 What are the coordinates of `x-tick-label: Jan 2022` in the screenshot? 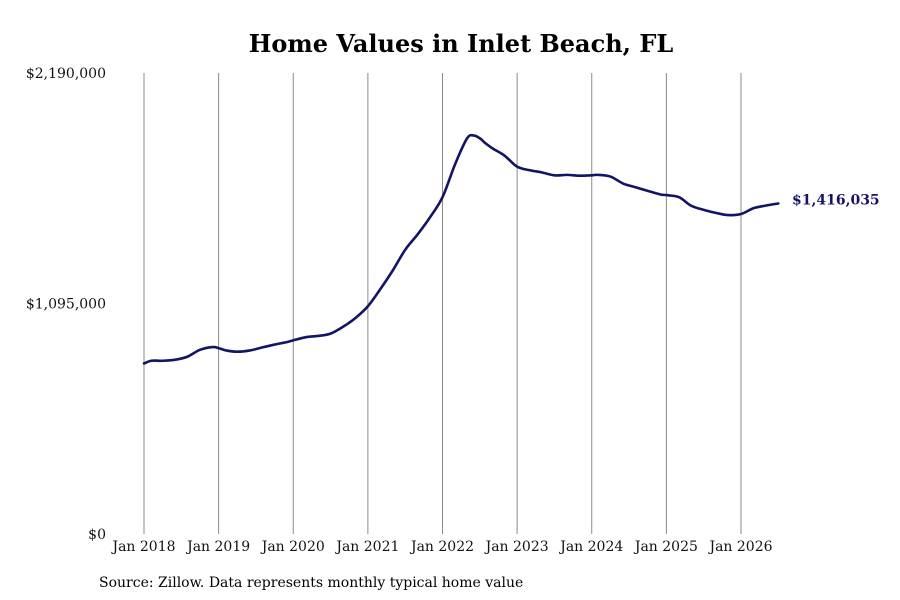 It's located at (441, 547).